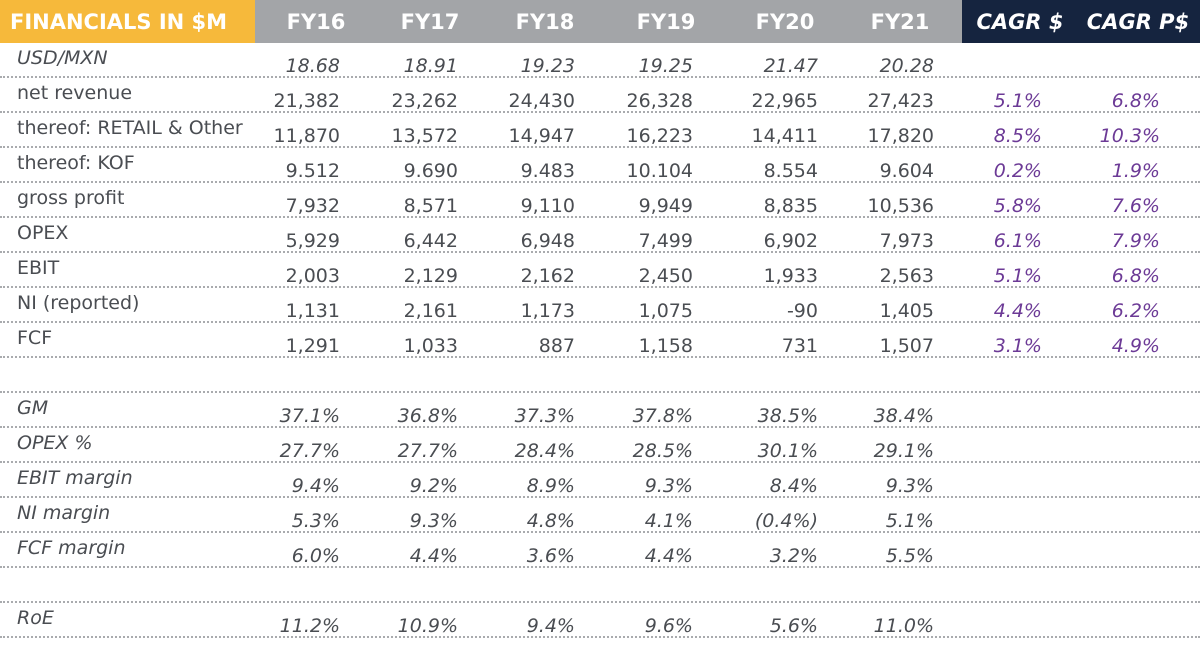  Describe the element at coordinates (900, 206) in the screenshot. I see `value-cell: 10,536` at that location.